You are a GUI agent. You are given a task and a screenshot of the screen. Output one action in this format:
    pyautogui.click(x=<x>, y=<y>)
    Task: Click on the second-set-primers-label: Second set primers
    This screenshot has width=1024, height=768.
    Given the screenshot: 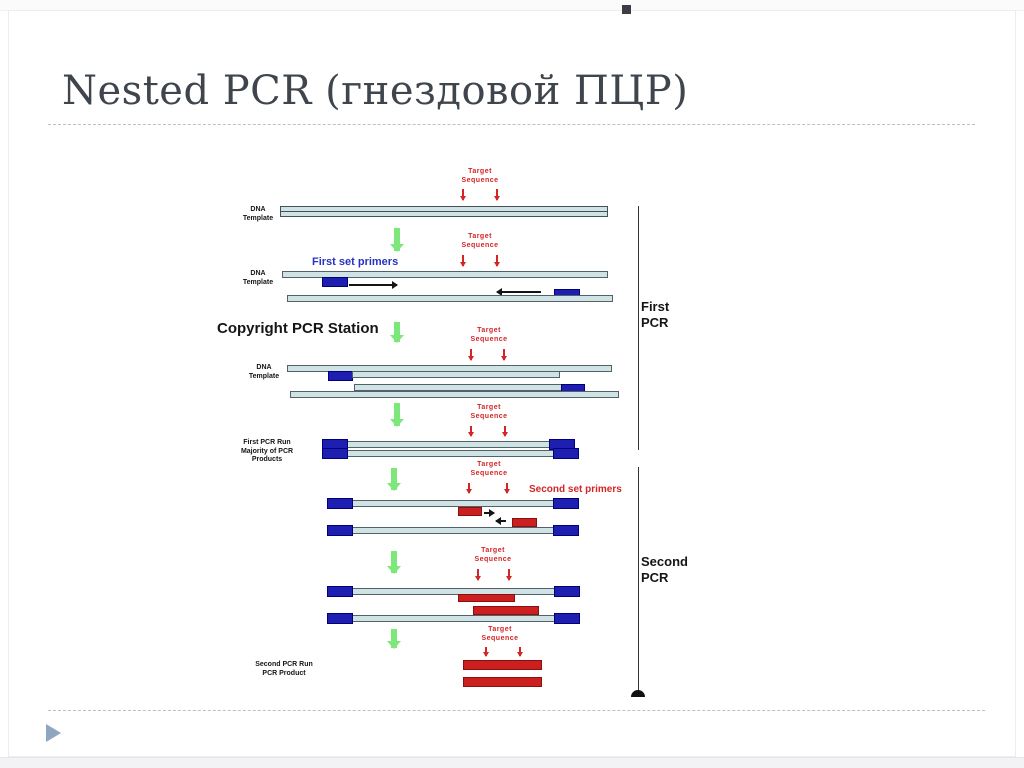 What is the action you would take?
    pyautogui.click(x=575, y=489)
    